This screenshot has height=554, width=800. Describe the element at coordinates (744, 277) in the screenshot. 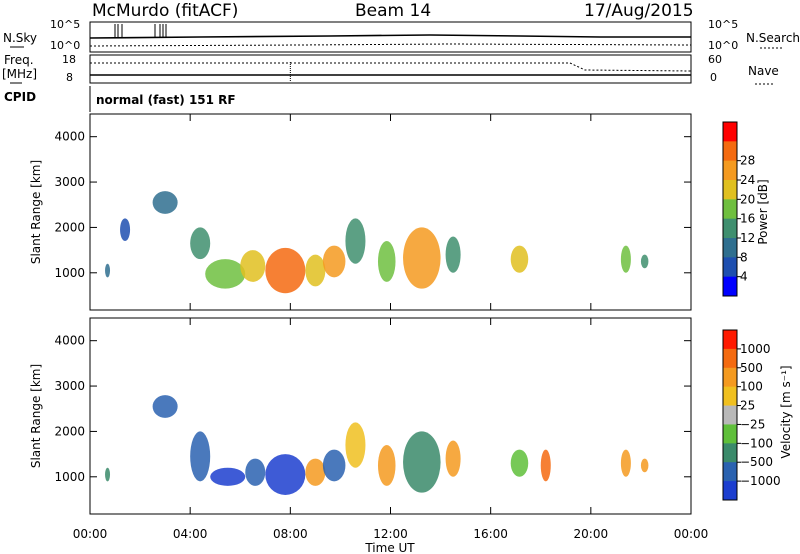

I see `power-colorbar-tick-label: 4` at that location.